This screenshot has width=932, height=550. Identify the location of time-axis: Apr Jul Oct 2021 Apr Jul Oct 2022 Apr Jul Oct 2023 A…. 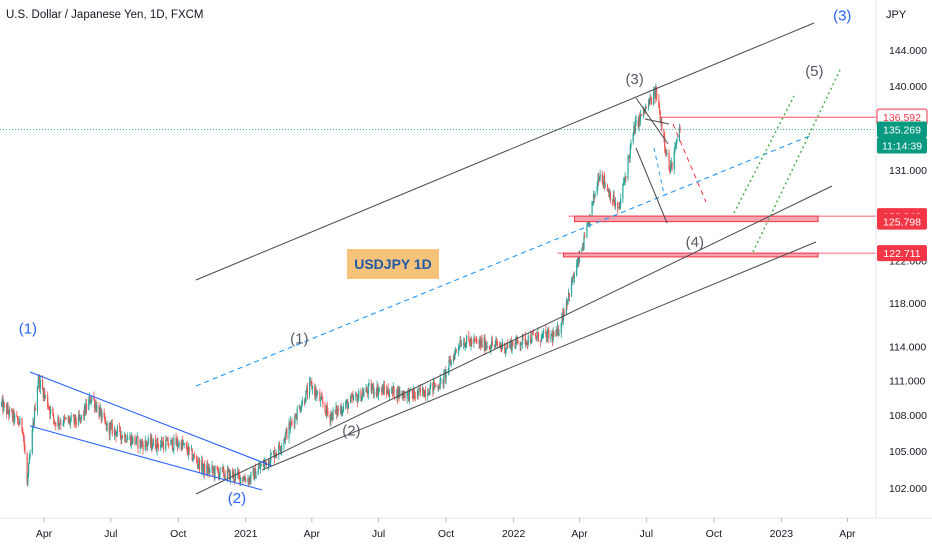
(466, 533).